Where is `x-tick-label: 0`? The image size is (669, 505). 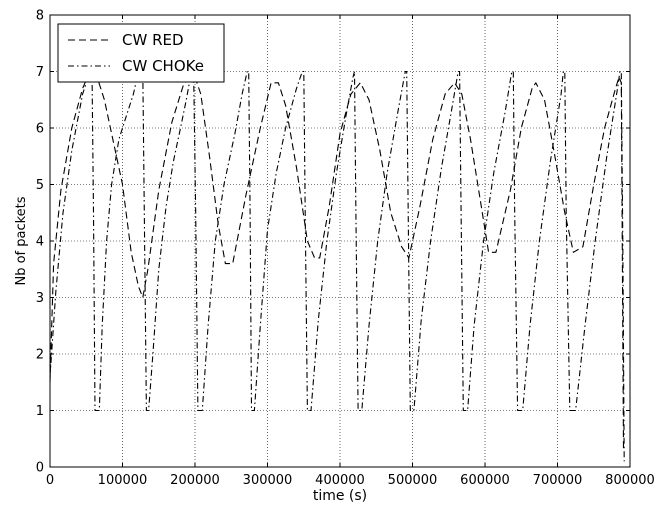 x-tick-label: 0 is located at coordinates (50, 480).